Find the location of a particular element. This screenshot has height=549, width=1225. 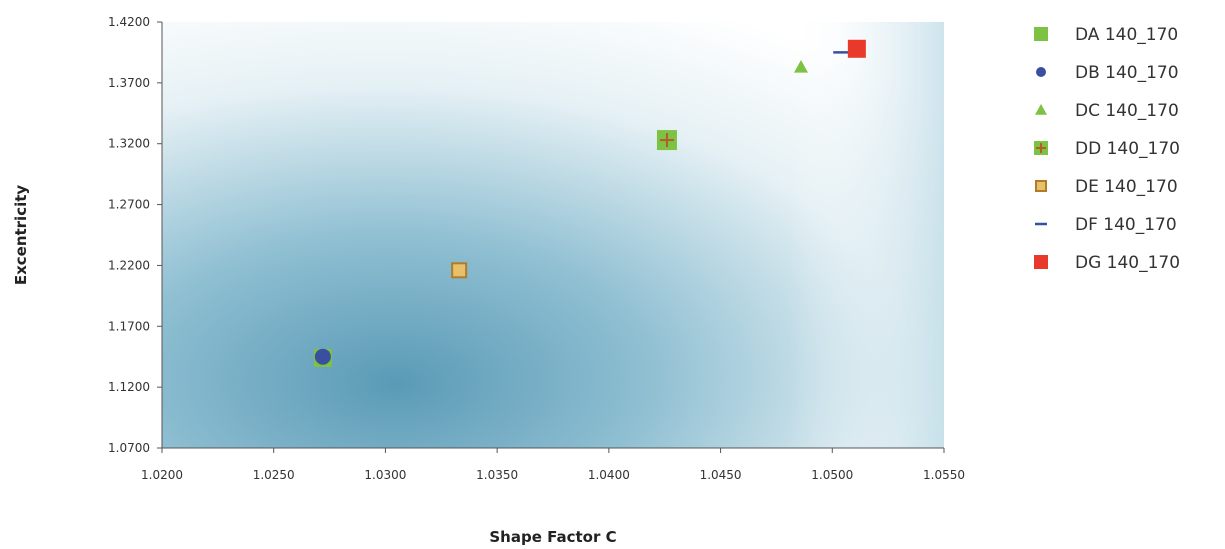

x-tick-label: 1.0400 is located at coordinates (609, 475).